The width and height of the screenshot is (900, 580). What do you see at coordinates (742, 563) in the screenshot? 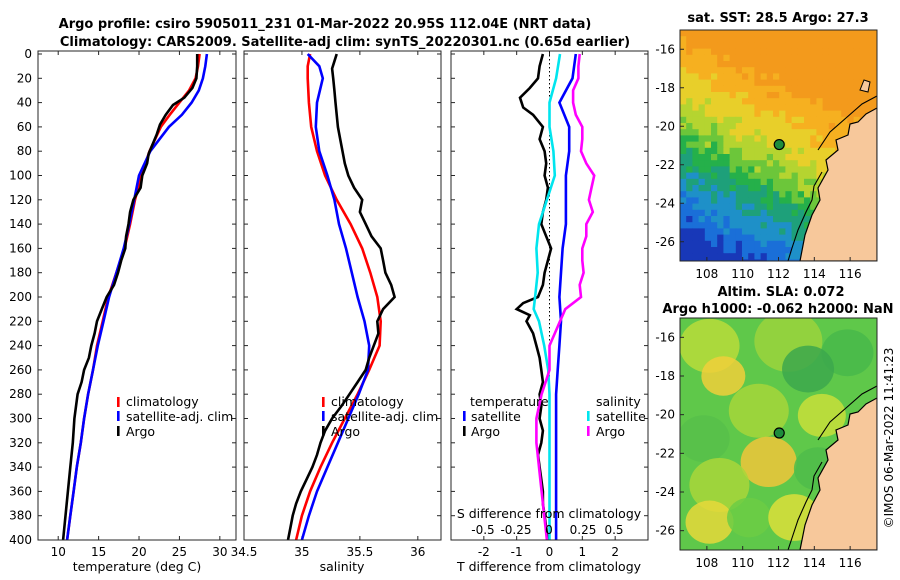
I see `map-x-tick-label: 110` at bounding box center [742, 563].